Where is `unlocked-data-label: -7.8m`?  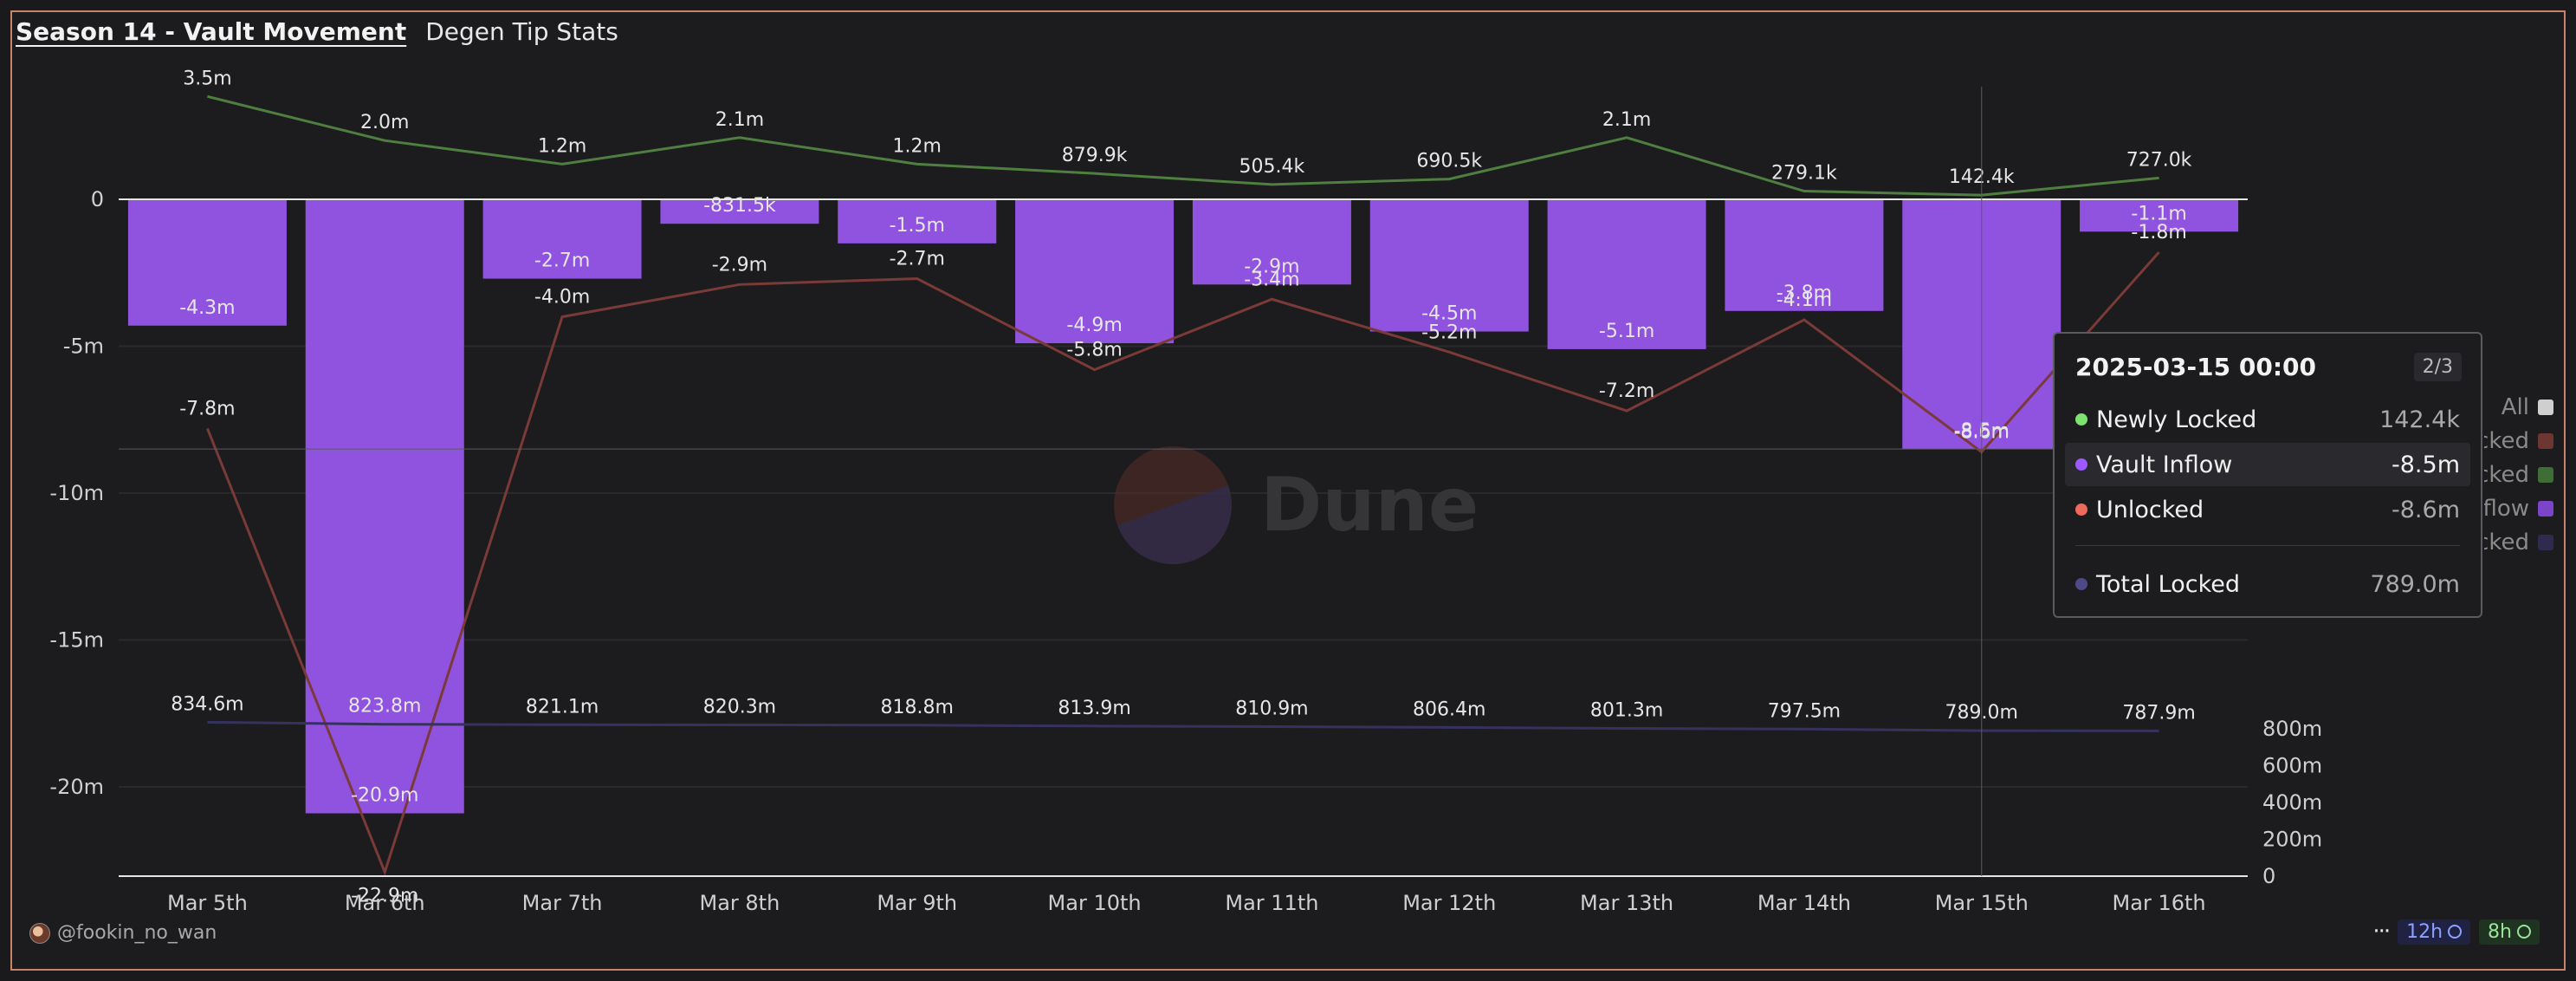 unlocked-data-label: -7.8m is located at coordinates (207, 409).